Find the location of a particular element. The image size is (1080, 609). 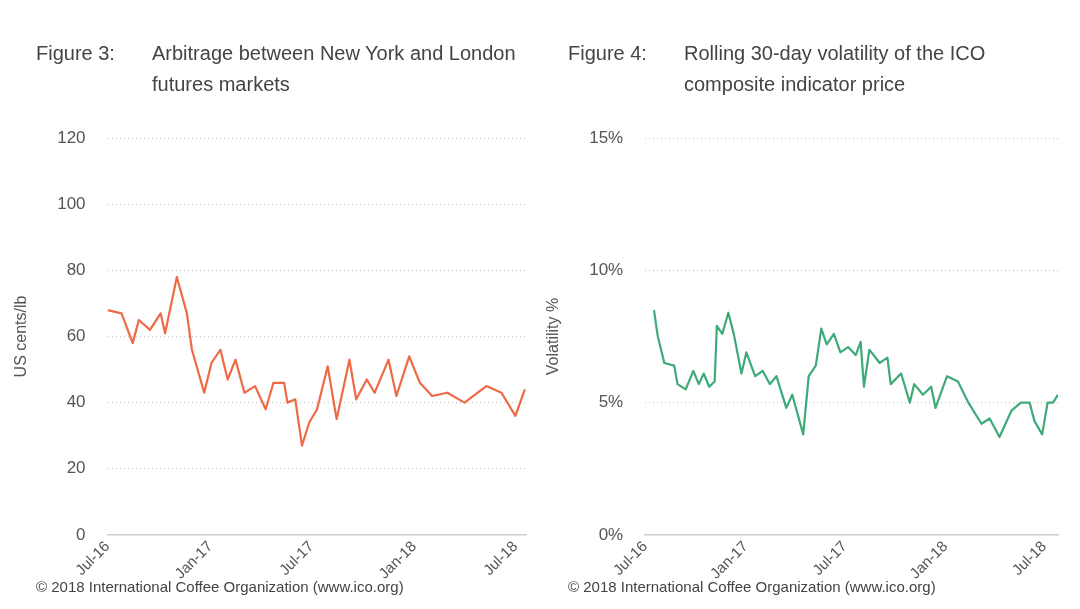

y-tick-label: 5% is located at coordinates (611, 402).